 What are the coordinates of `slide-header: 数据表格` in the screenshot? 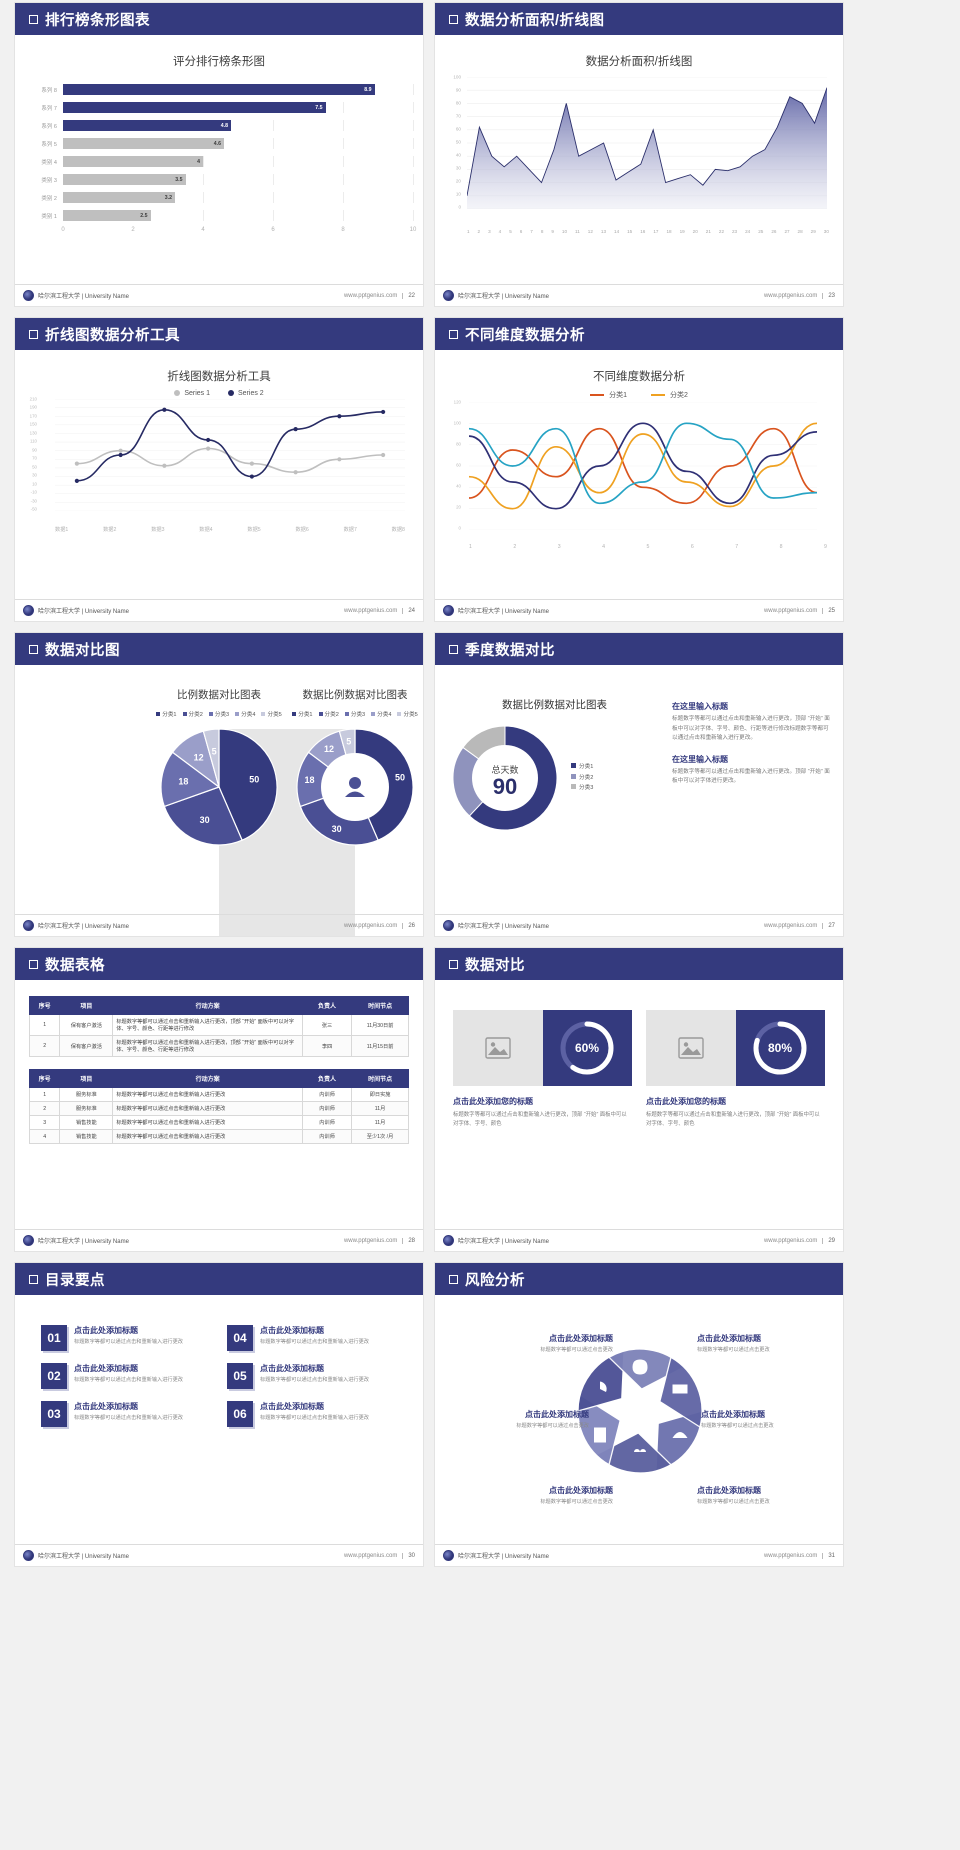 It's located at (219, 965).